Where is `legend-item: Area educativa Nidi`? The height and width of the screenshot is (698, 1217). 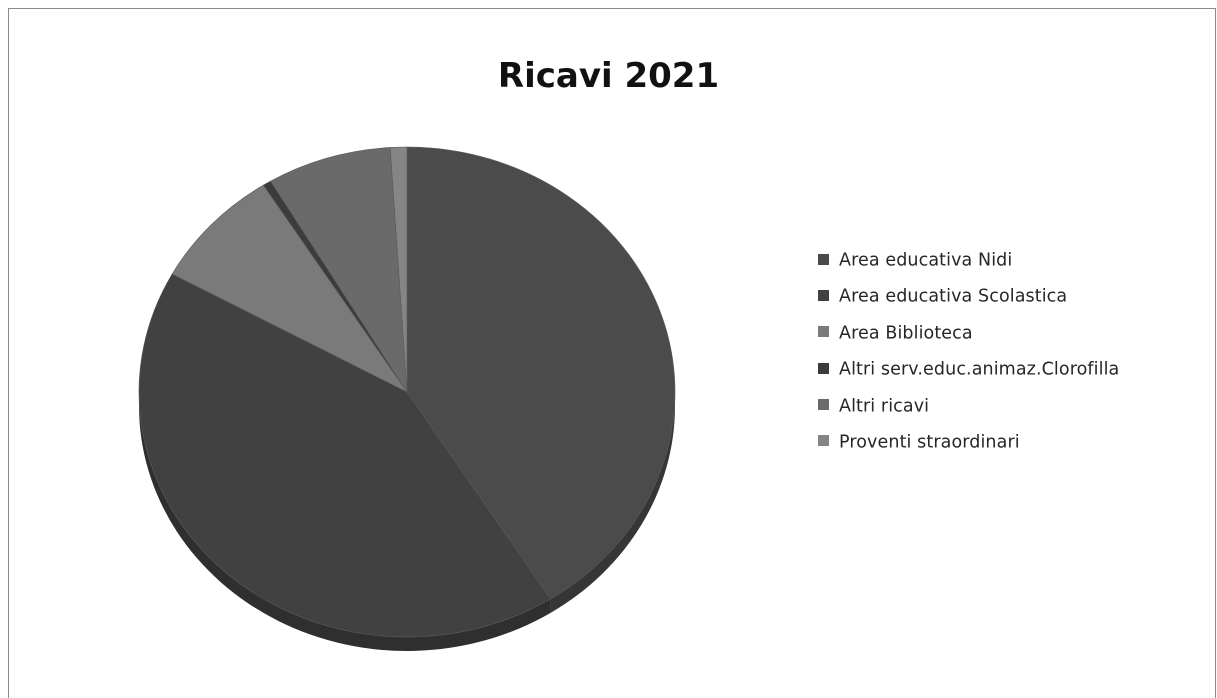
legend-item: Area educativa Nidi is located at coordinates (968, 264).